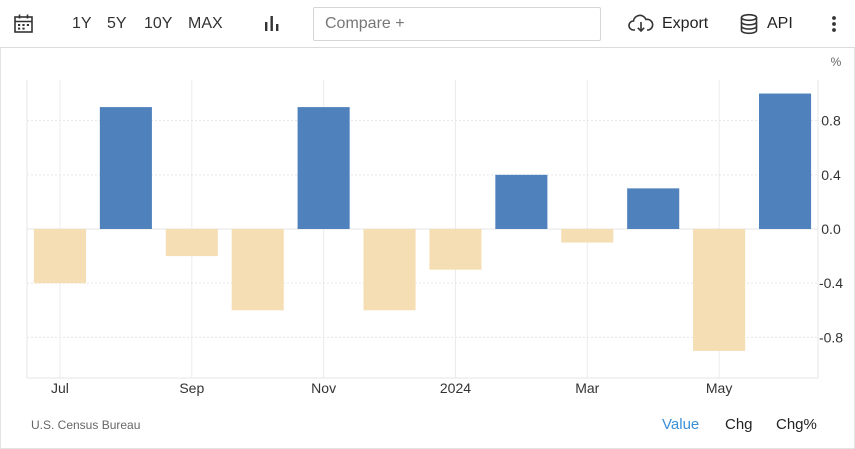 This screenshot has width=855, height=449. What do you see at coordinates (834, 24) in the screenshot?
I see `more-vertical-icon` at bounding box center [834, 24].